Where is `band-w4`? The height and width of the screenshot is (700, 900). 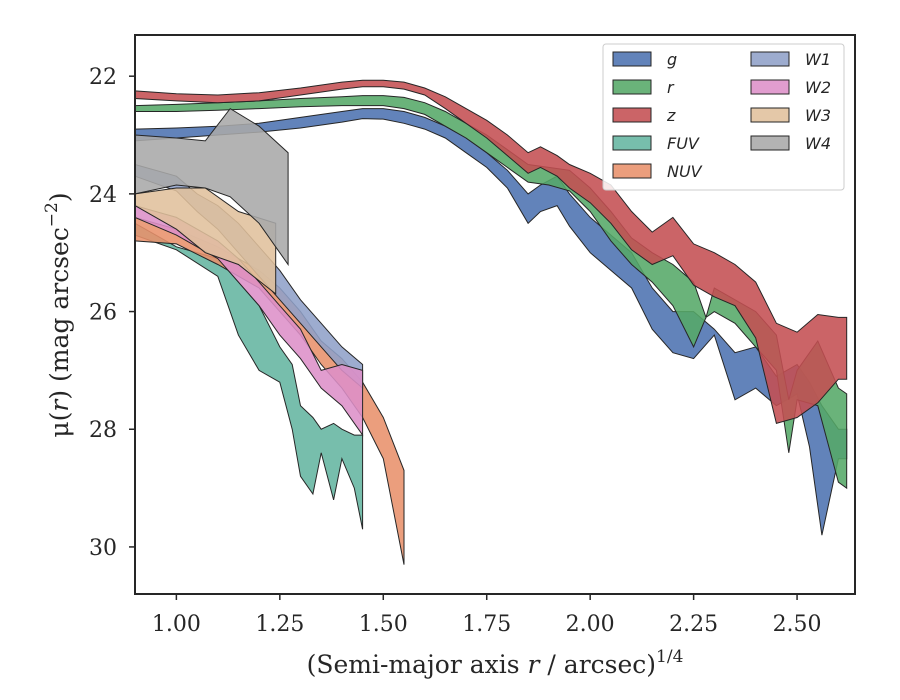 band-w4 is located at coordinates (211, 187).